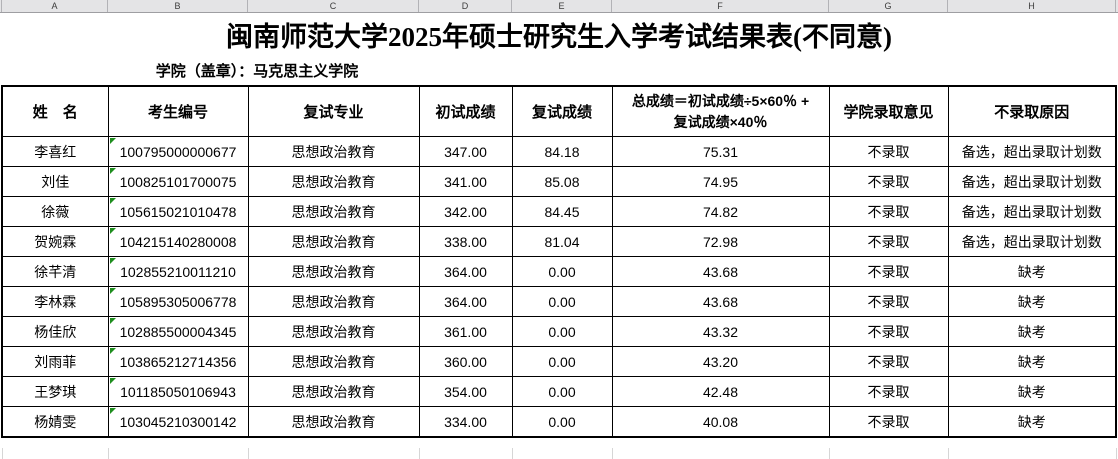  I want to click on cell-retest-score: 81.04, so click(562, 241).